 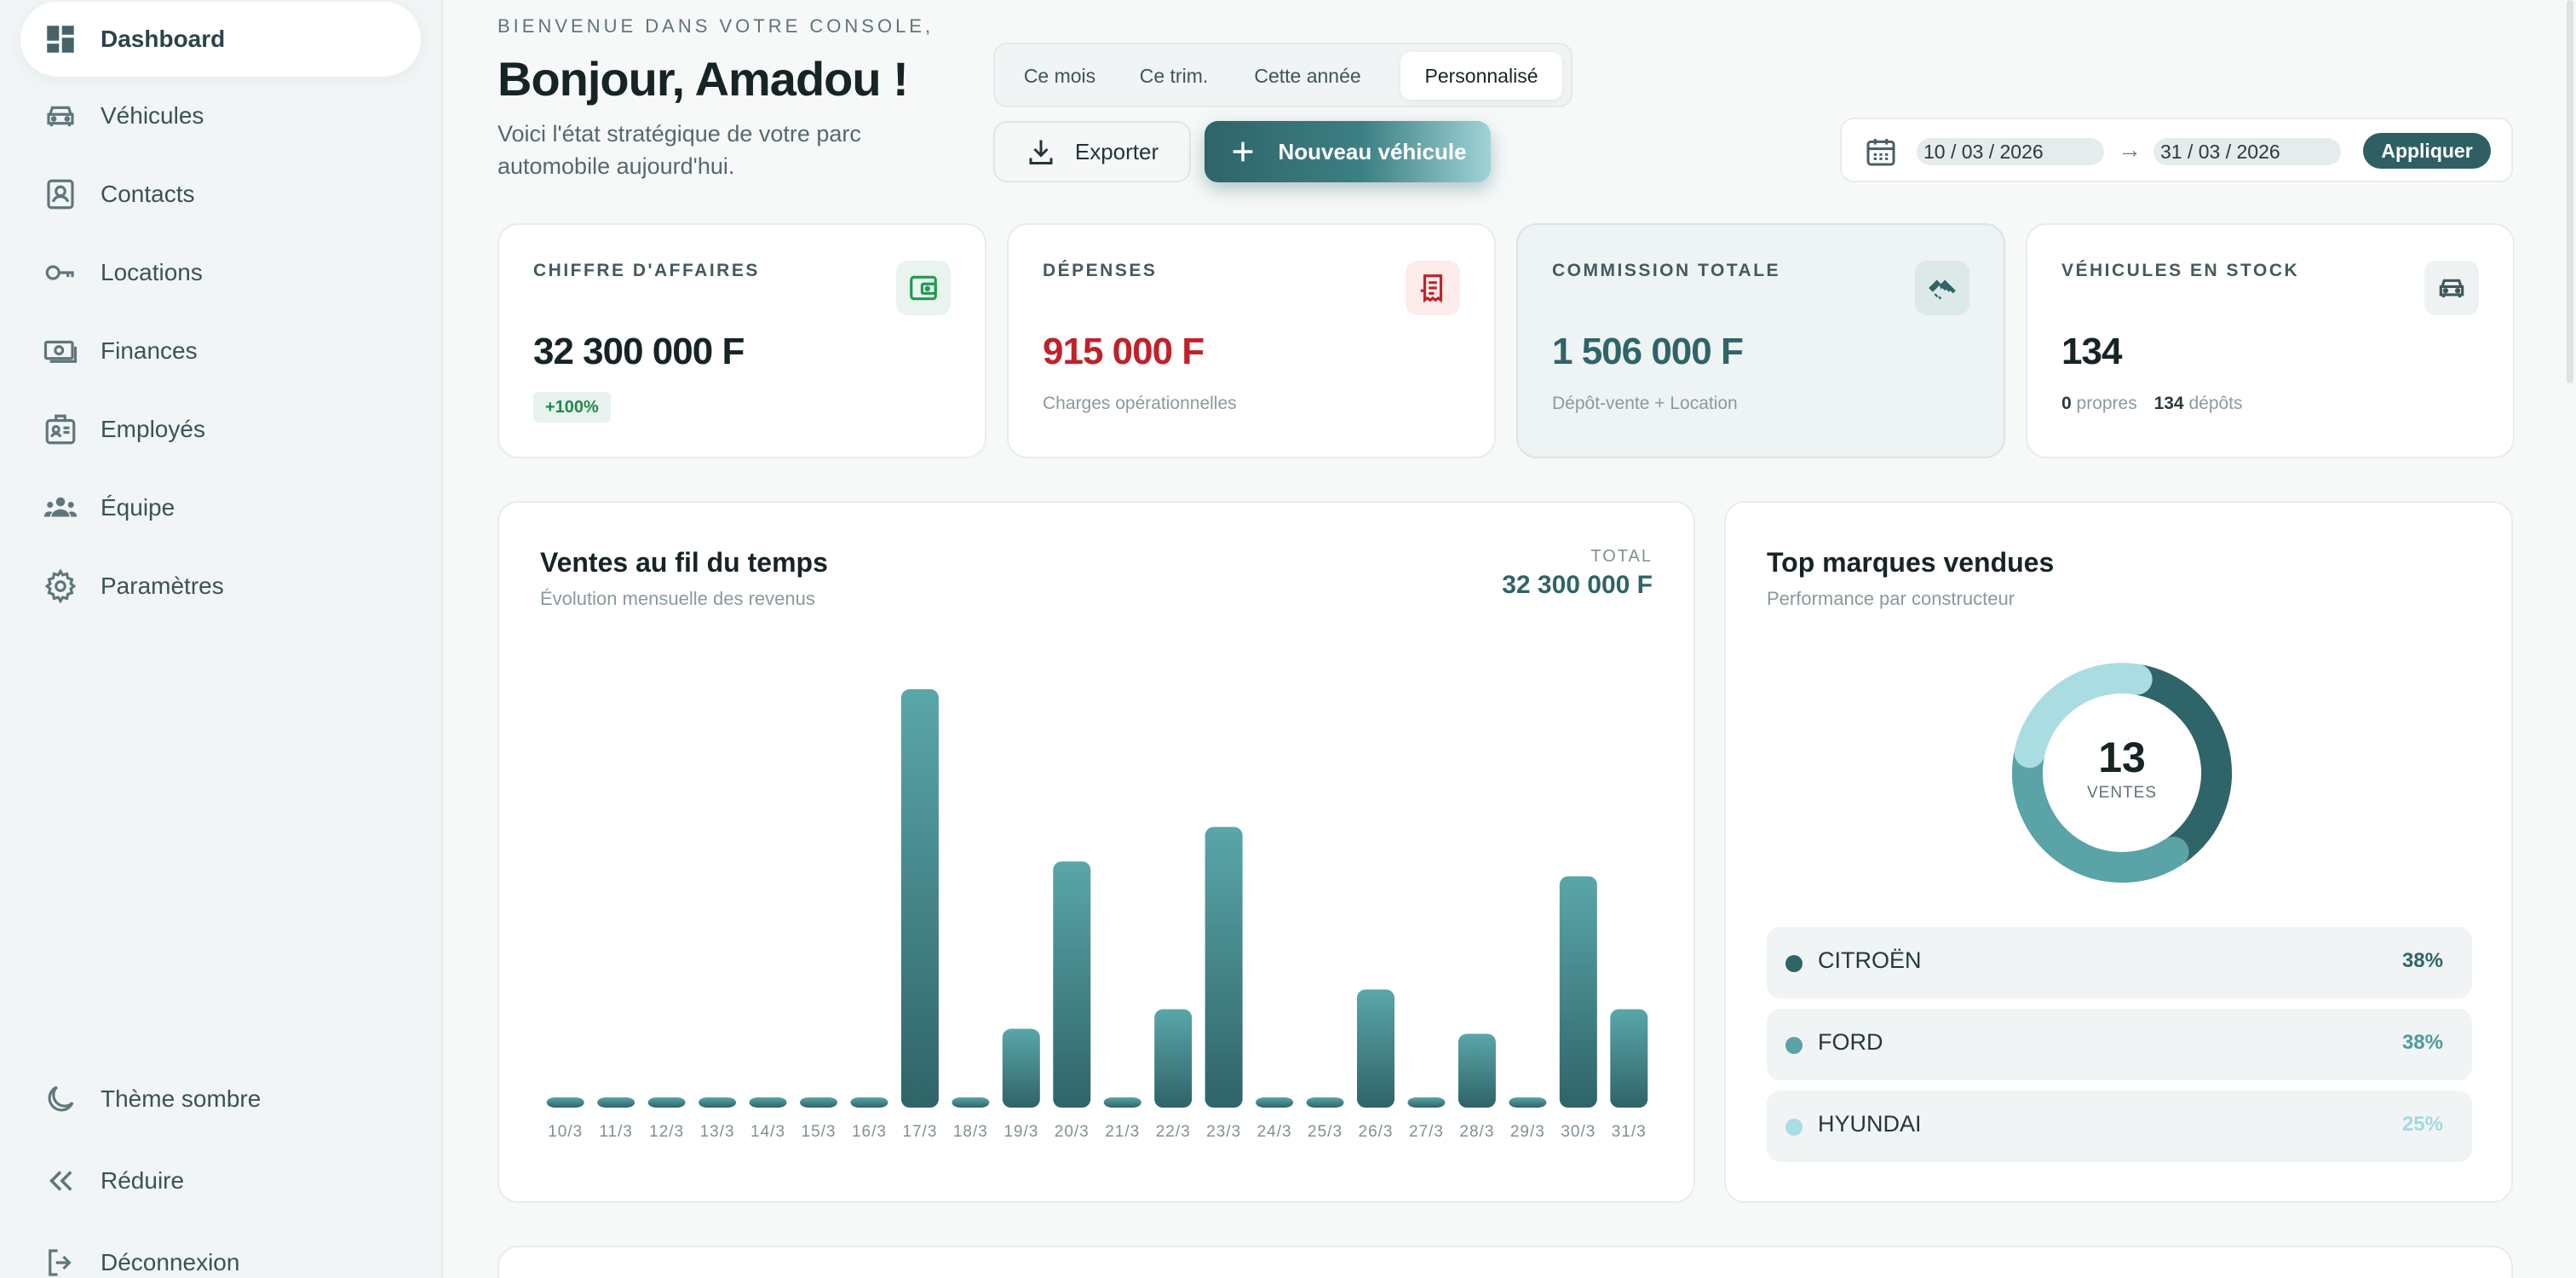 What do you see at coordinates (616, 1132) in the screenshot?
I see `x-tick-label: 11/3` at bounding box center [616, 1132].